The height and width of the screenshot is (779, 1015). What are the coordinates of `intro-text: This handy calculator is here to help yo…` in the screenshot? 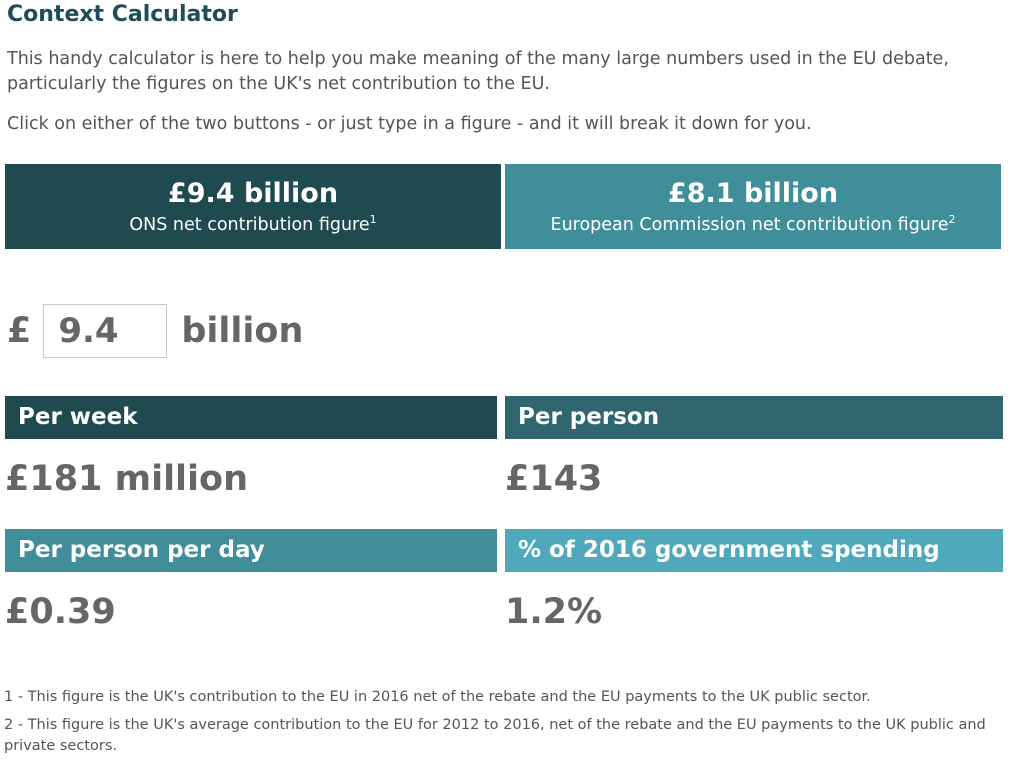 It's located at (478, 71).